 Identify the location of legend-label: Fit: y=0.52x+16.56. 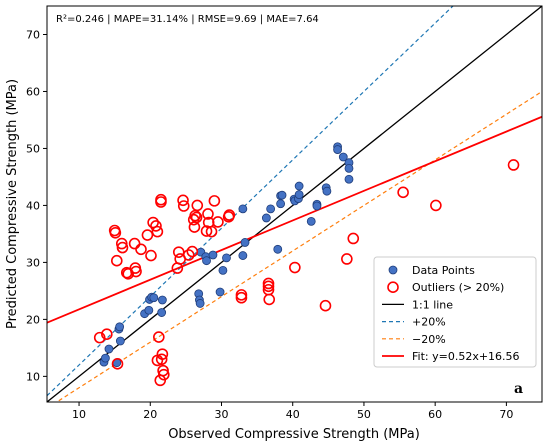
(466, 356).